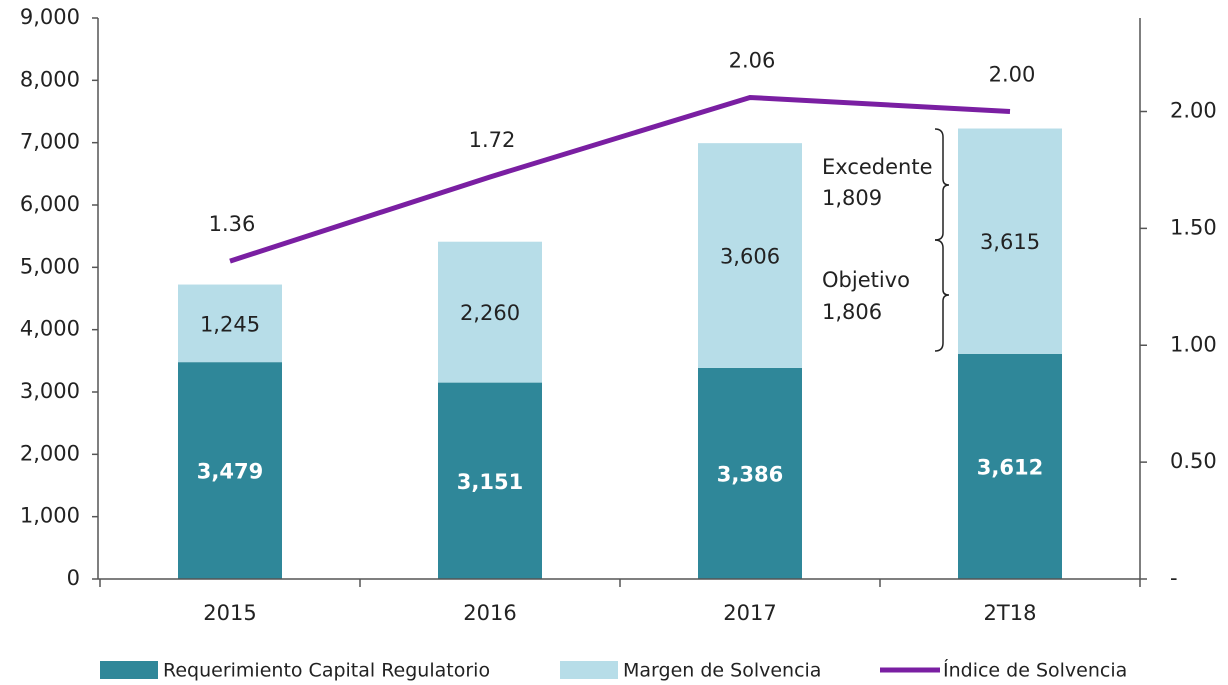 This screenshot has width=1228, height=685. What do you see at coordinates (50, 516) in the screenshot?
I see `y-tick-label: 1,000` at bounding box center [50, 516].